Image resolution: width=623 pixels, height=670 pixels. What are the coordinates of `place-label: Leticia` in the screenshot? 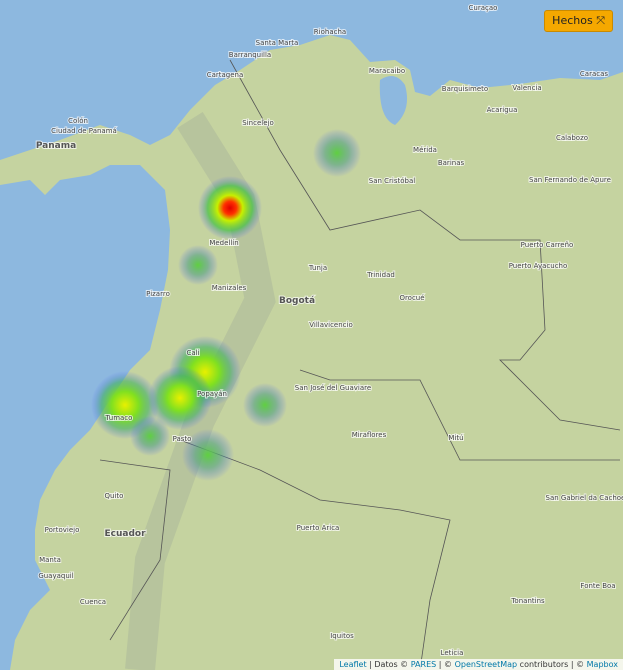 It's located at (452, 653).